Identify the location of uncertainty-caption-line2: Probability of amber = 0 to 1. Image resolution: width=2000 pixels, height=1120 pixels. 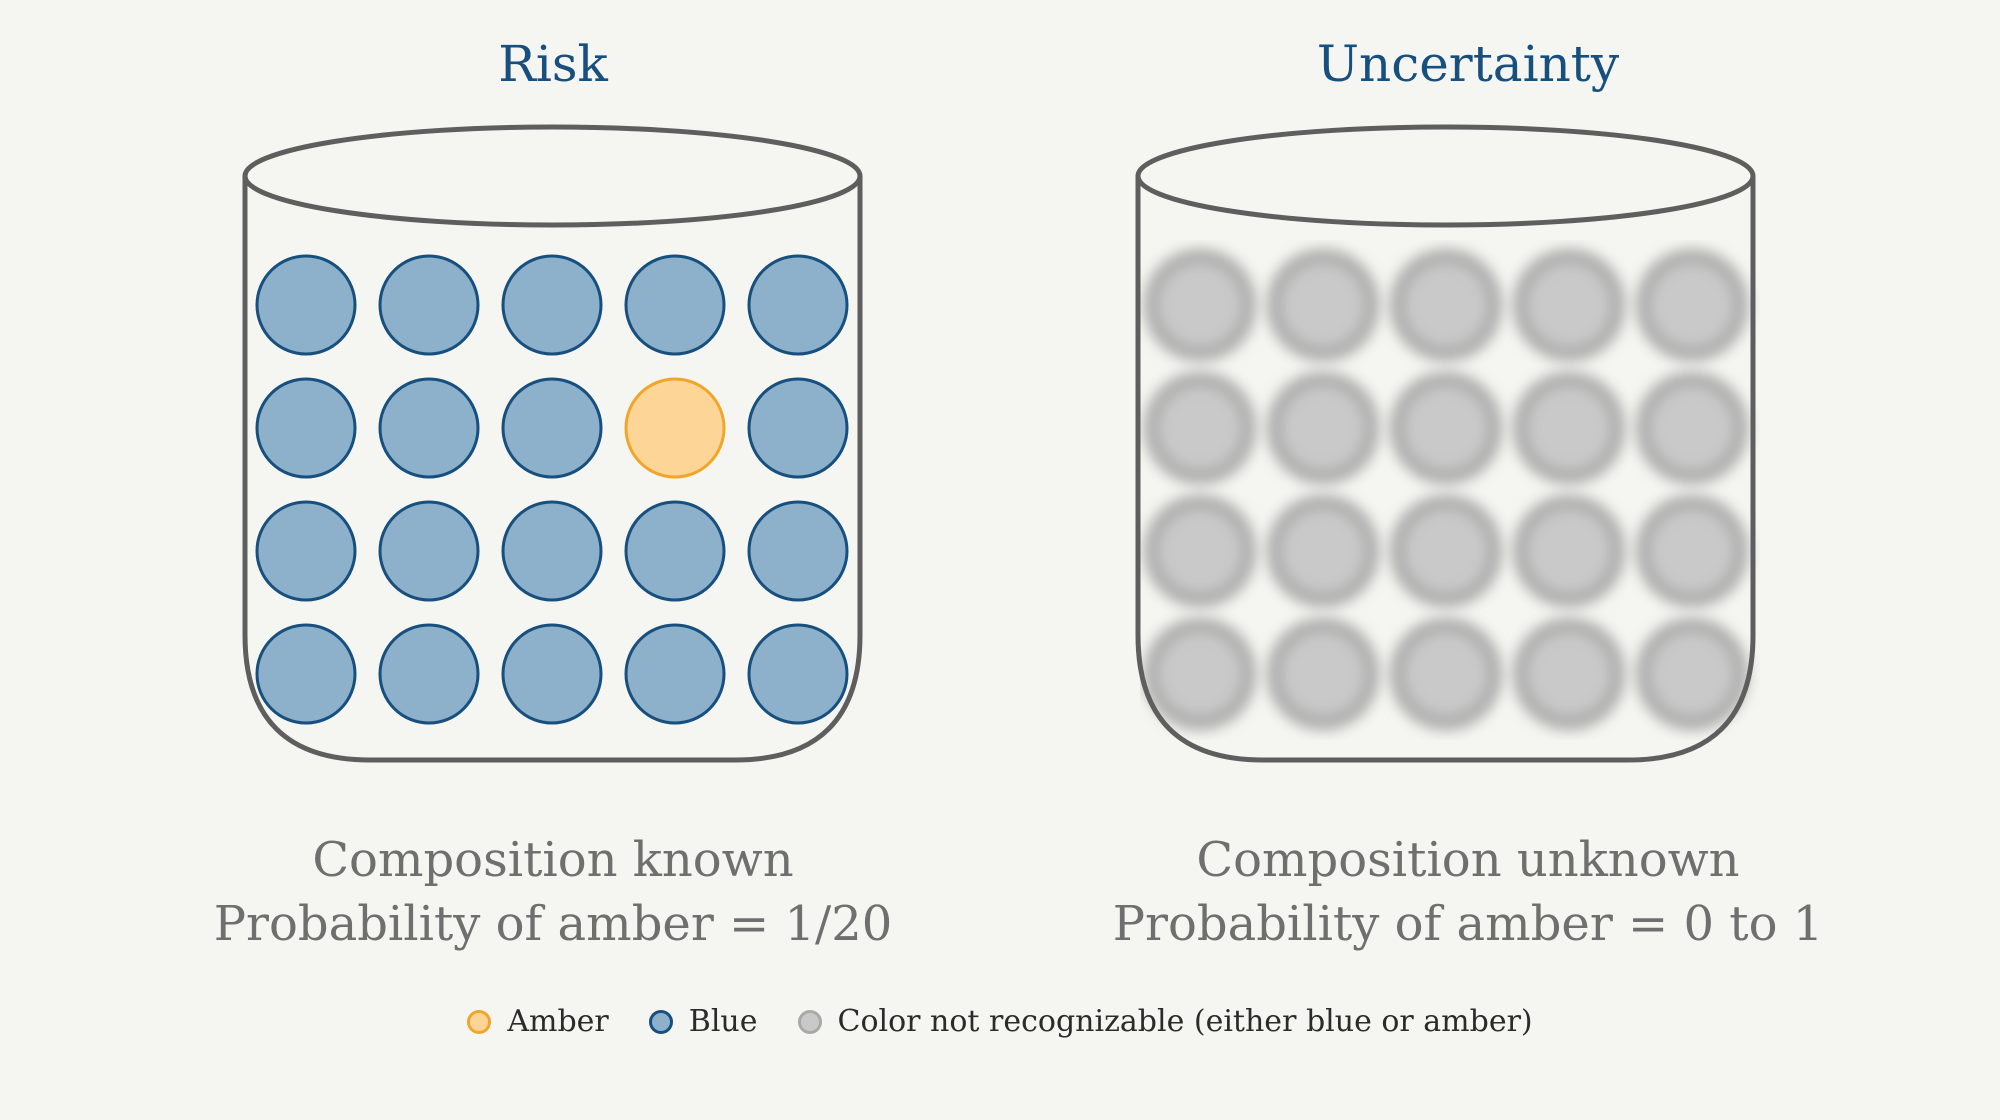
(1468, 924).